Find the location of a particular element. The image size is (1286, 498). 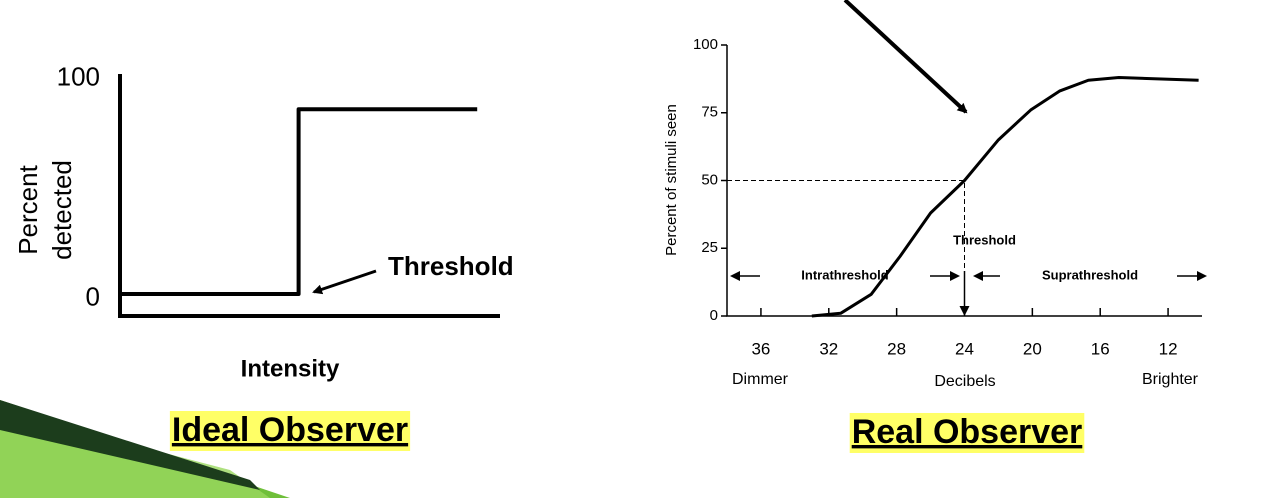

chart-title: Ideal Observer is located at coordinates (290, 430).